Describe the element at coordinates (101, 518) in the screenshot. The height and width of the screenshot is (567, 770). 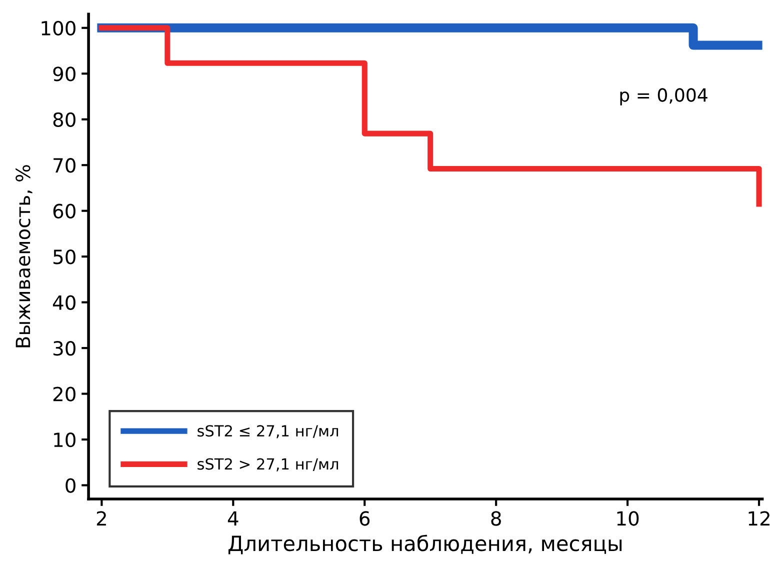
I see `x-tick-label: 2` at that location.